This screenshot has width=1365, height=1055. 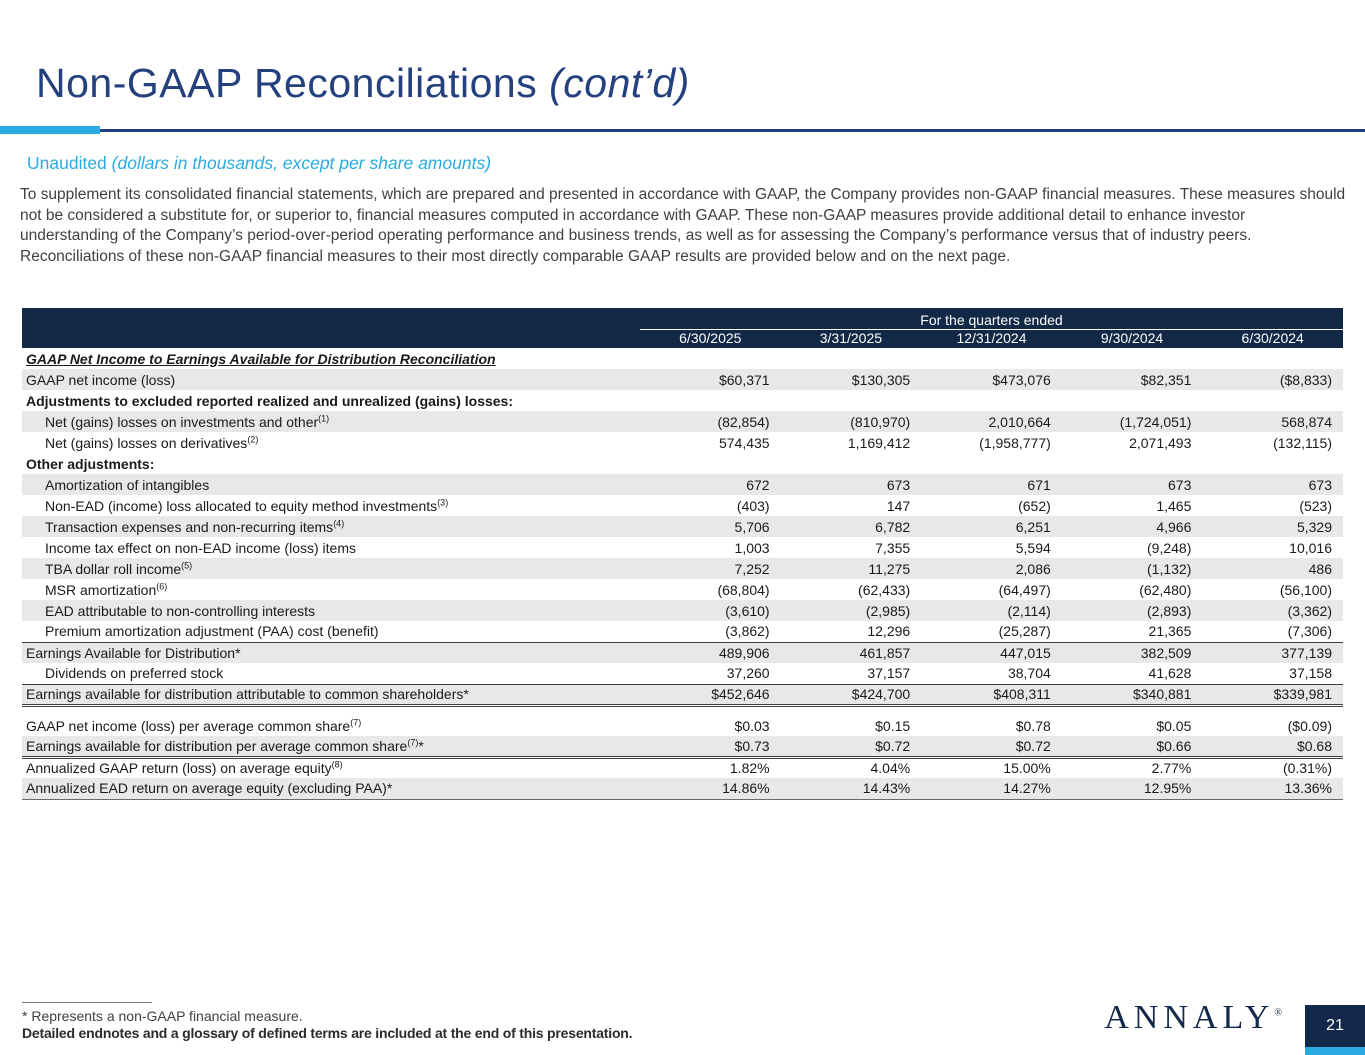 What do you see at coordinates (991, 319) in the screenshot?
I see `header-group-title: For the quarters ended` at bounding box center [991, 319].